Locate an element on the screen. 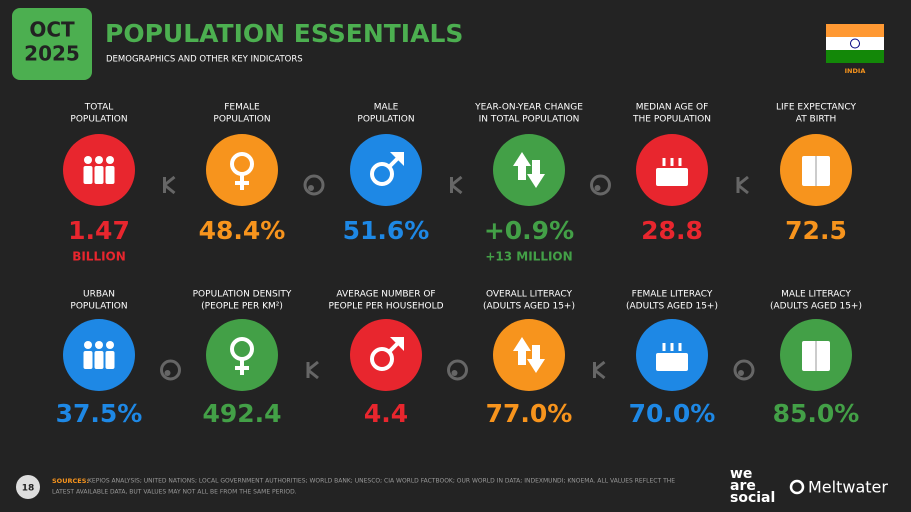 The width and height of the screenshot is (911, 512). tile-label: IN TOTAL POPULATION is located at coordinates (529, 120).